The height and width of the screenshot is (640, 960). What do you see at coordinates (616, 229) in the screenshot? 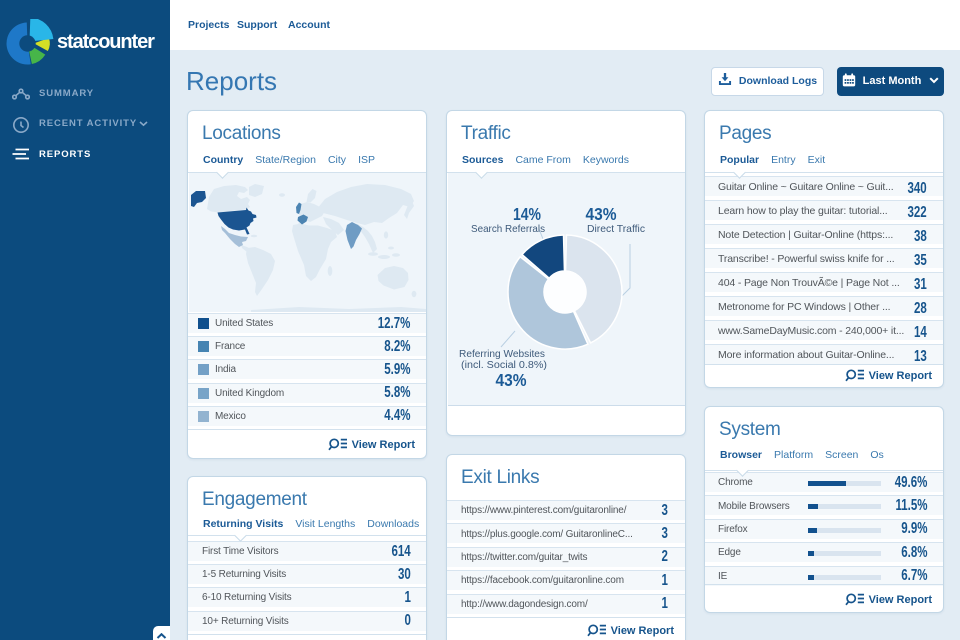
I see `svg-text: Direct Traffic` at bounding box center [616, 229].